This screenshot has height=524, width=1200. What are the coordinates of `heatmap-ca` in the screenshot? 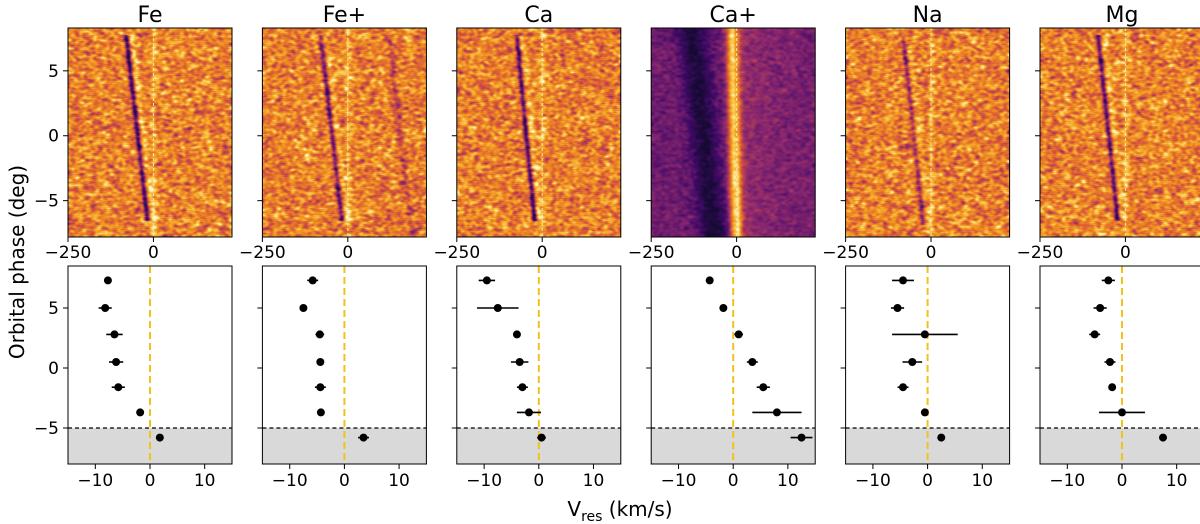 It's located at (538, 132).